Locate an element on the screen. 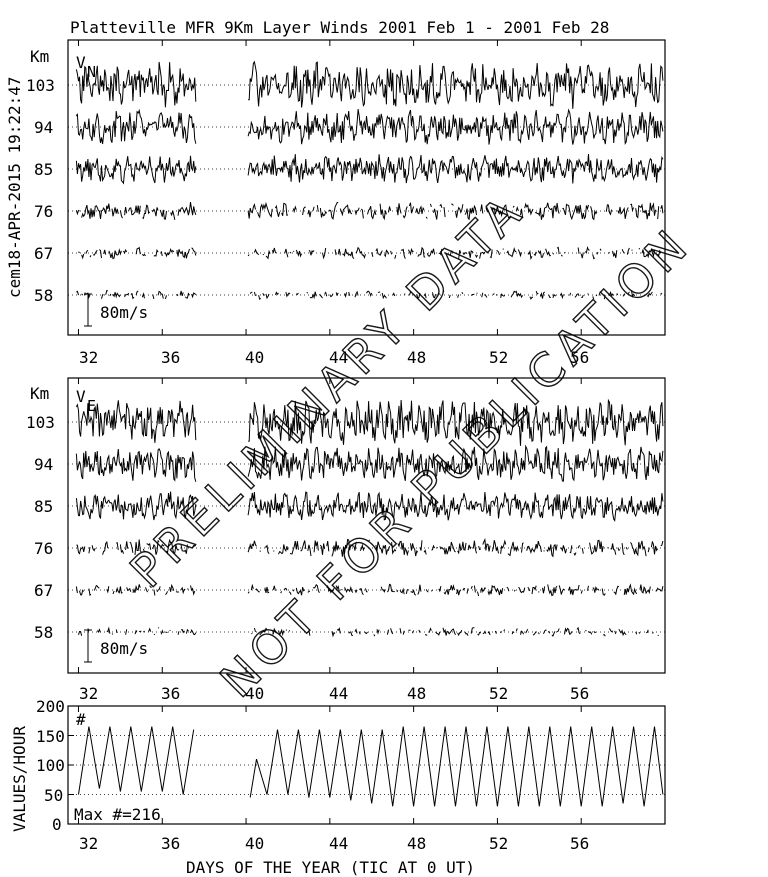 The width and height of the screenshot is (768, 877). ve-height-label: 58 is located at coordinates (43, 632).